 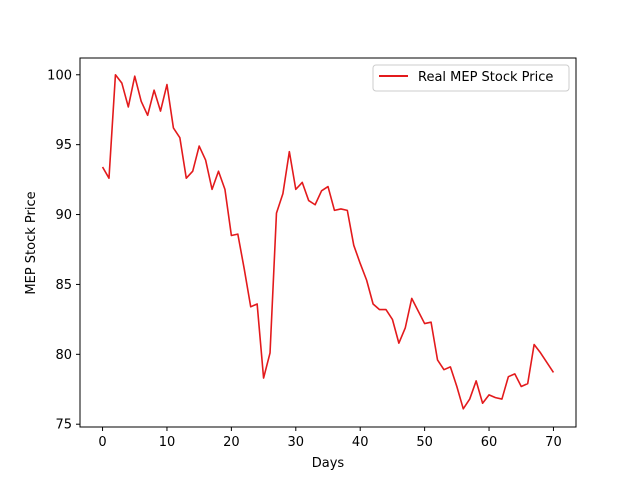 What do you see at coordinates (360, 442) in the screenshot?
I see `x-tick-label: 40` at bounding box center [360, 442].